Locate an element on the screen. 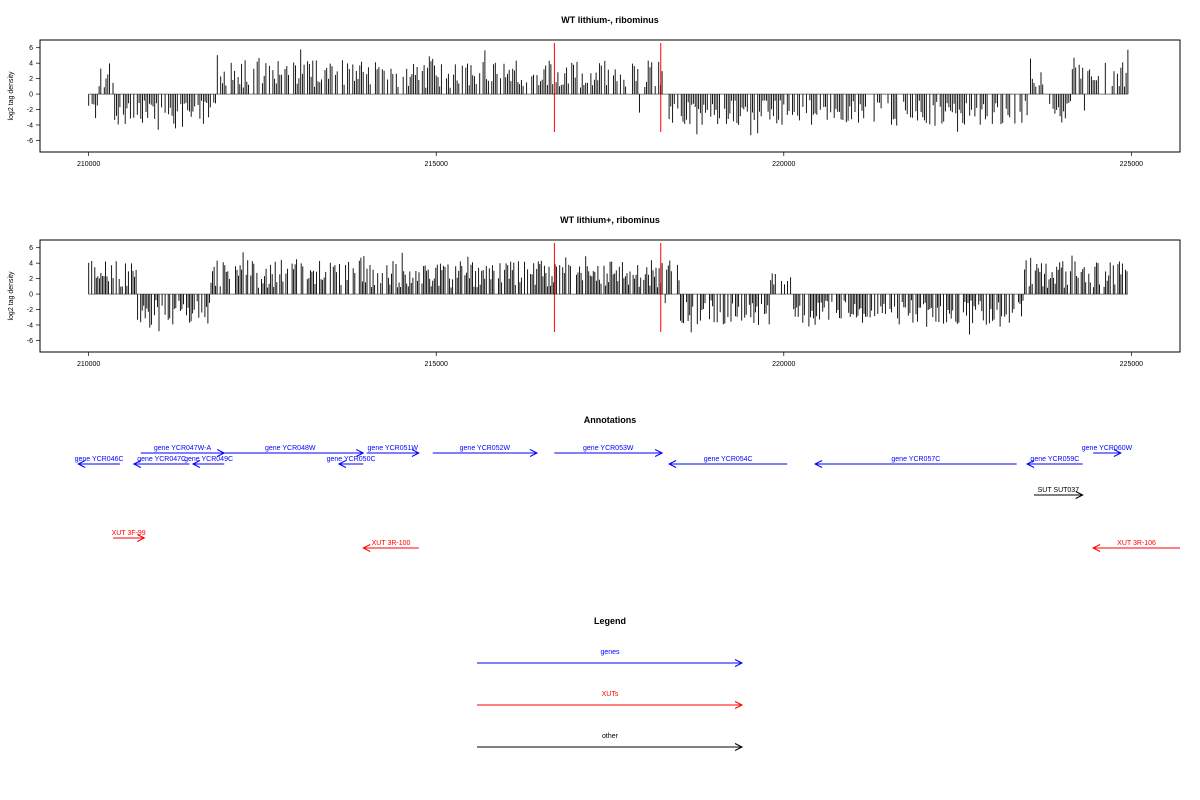  annotation-label: gene YCR047W-A is located at coordinates (183, 448).